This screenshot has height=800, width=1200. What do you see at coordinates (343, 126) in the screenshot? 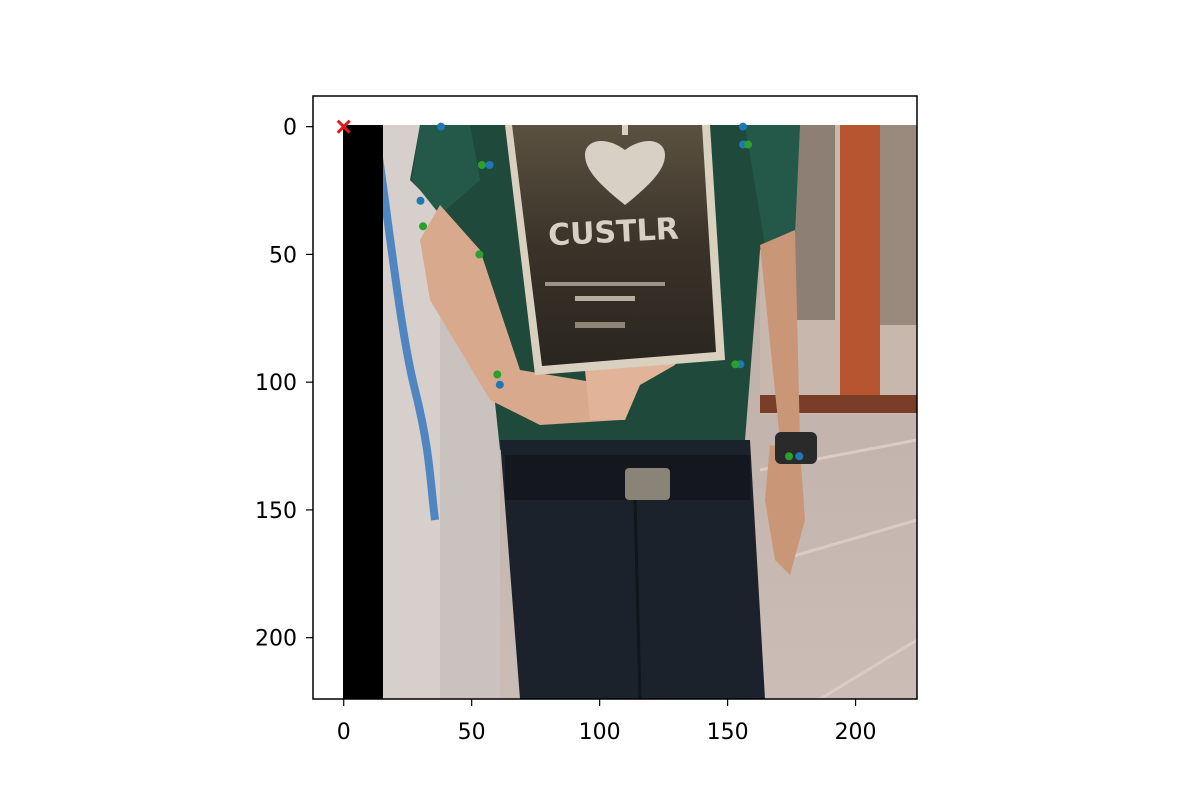
I see `x-marker` at bounding box center [343, 126].